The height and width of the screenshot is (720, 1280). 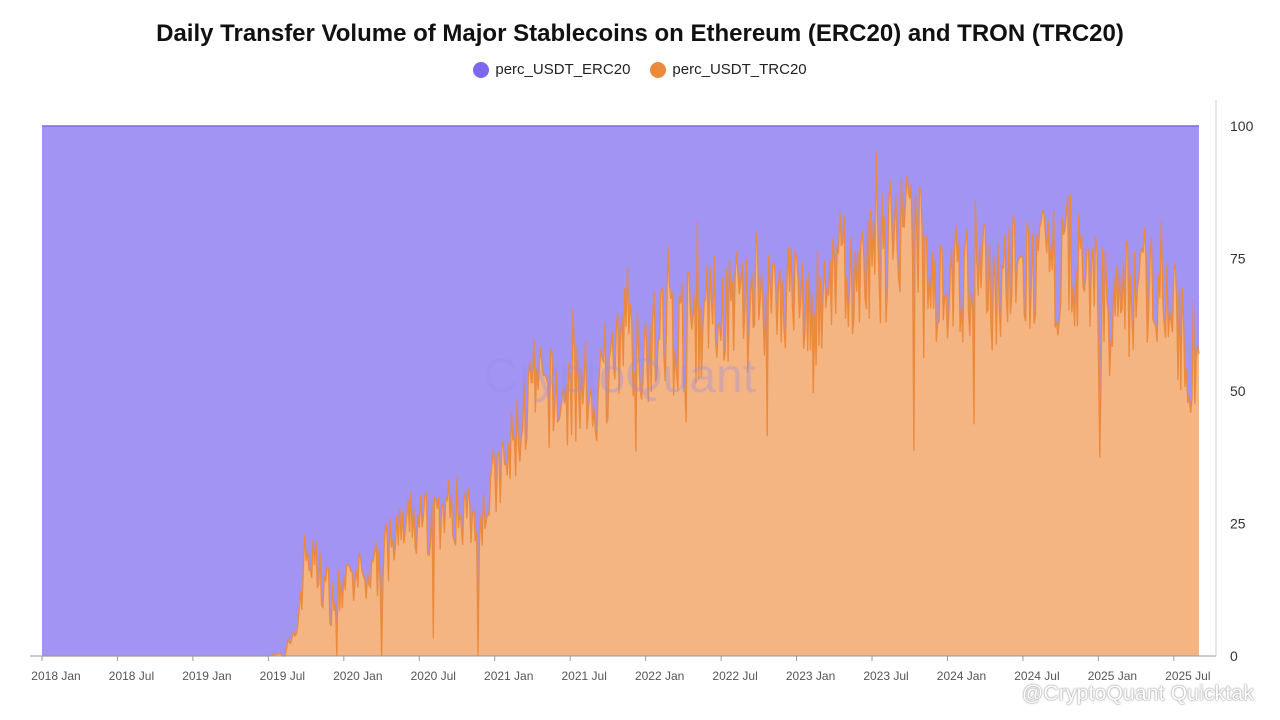 What do you see at coordinates (1238, 259) in the screenshot?
I see `y-tick-label: 75` at bounding box center [1238, 259].